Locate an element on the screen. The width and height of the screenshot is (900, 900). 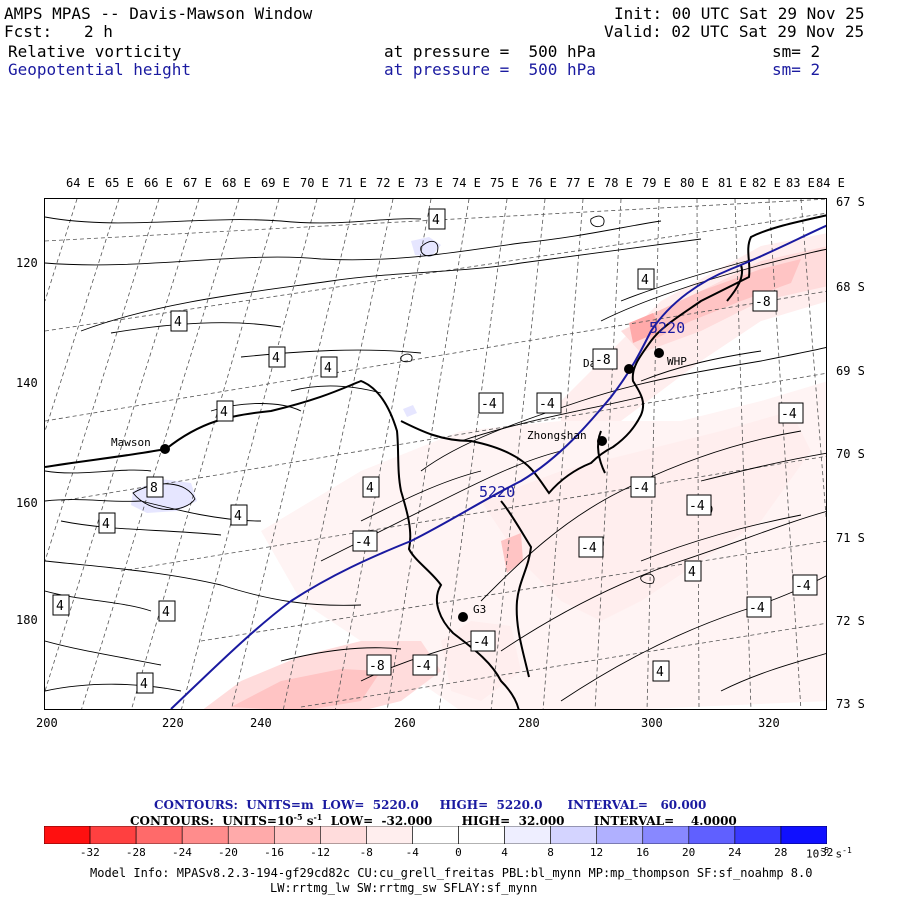
lon-label: 66 E is located at coordinates (158, 183).